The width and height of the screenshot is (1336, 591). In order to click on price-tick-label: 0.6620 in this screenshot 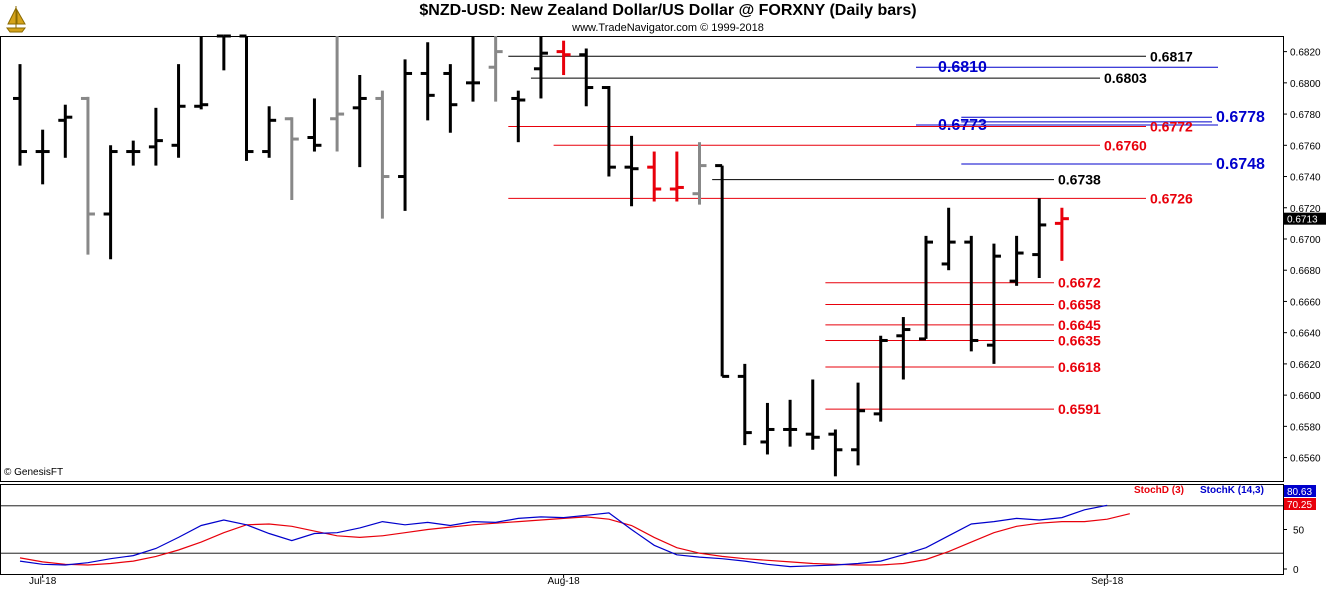, I will do `click(1305, 365)`.